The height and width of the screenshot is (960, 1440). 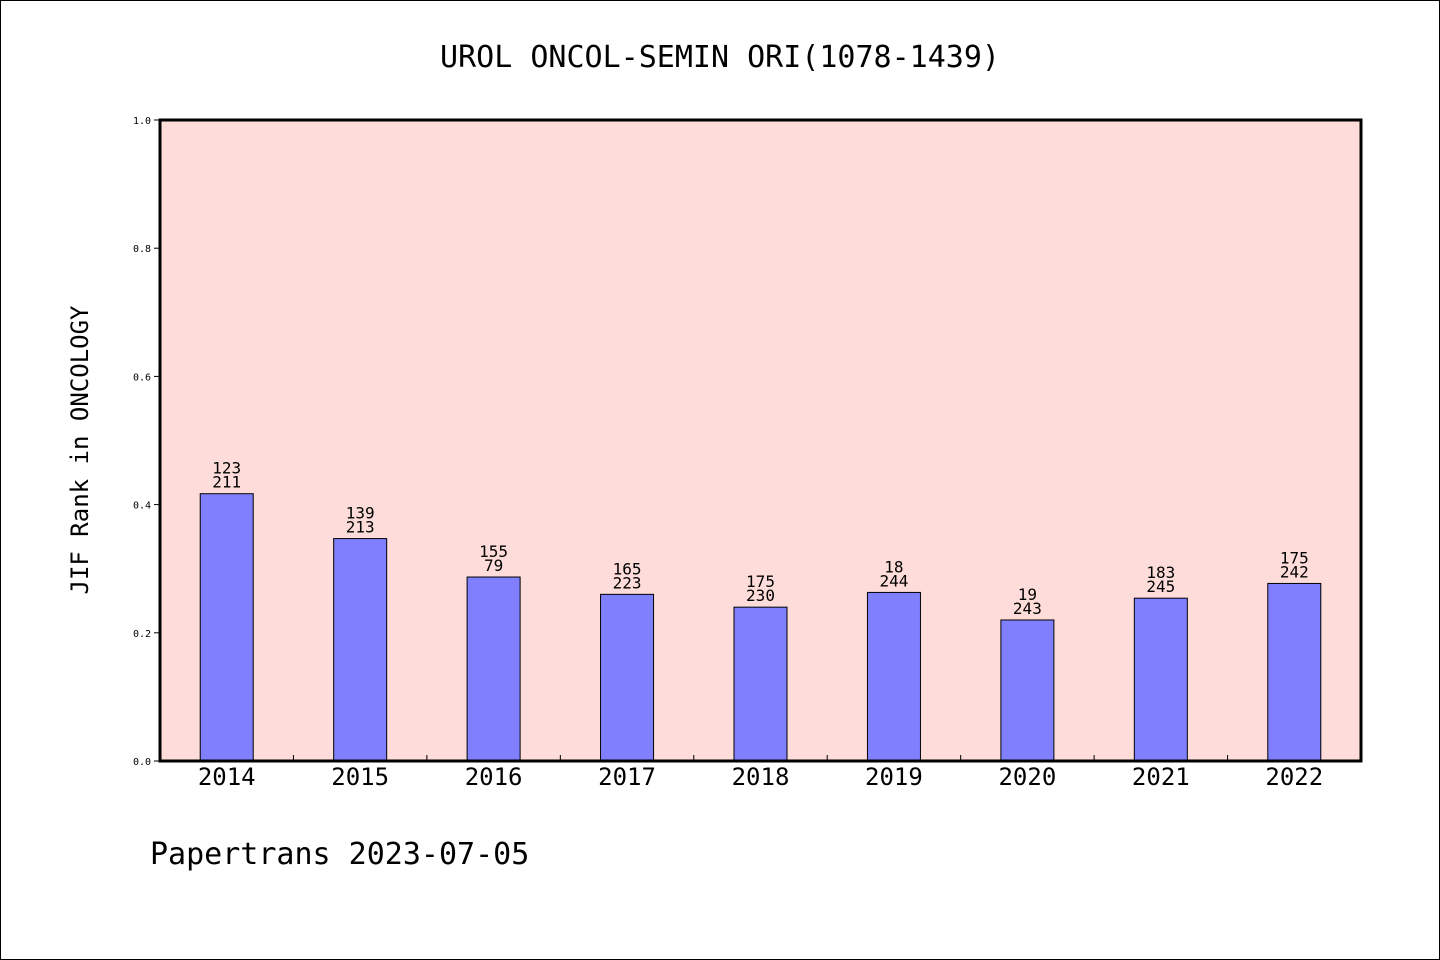 I want to click on y-axis-label: JIF Rank in ONCOLOGY, so click(x=80, y=450).